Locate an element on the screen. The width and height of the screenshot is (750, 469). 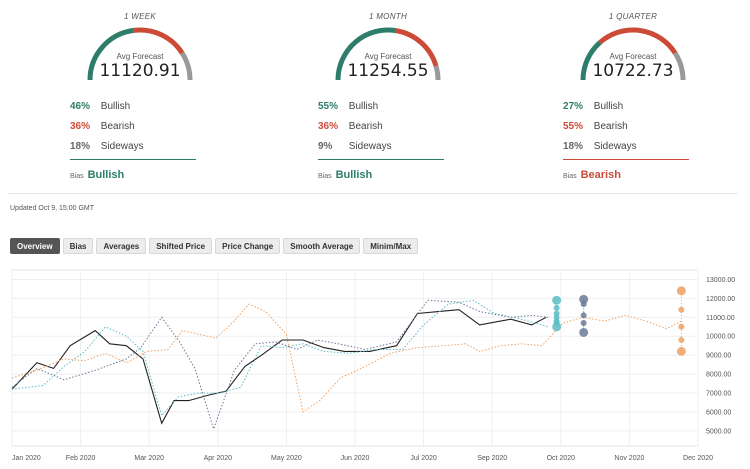
y-tick-label: 10000.00 is located at coordinates (720, 337).